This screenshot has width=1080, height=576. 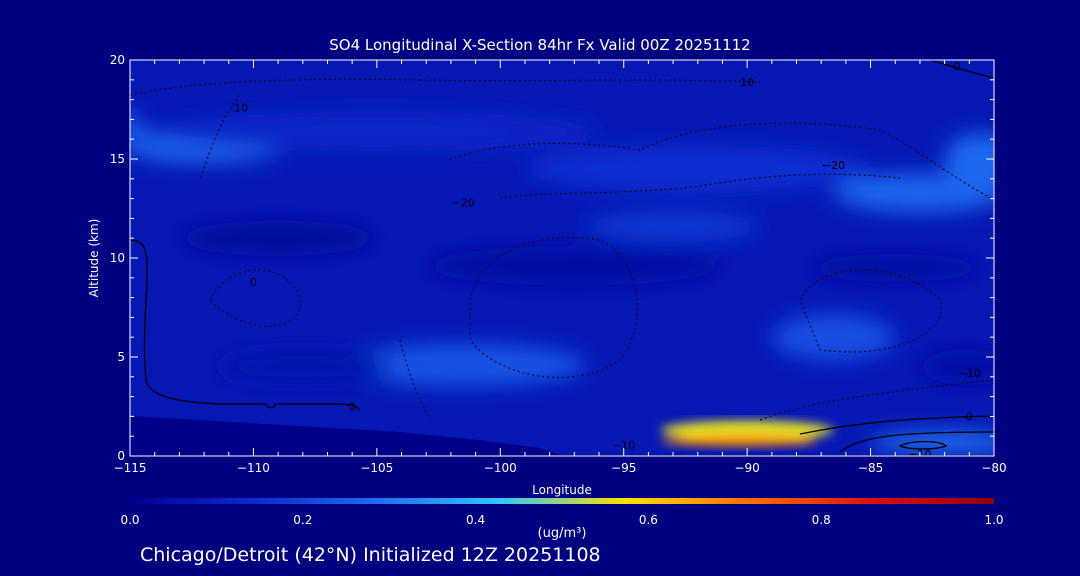 I want to click on contour-label-10: 0, so click(x=352, y=407).